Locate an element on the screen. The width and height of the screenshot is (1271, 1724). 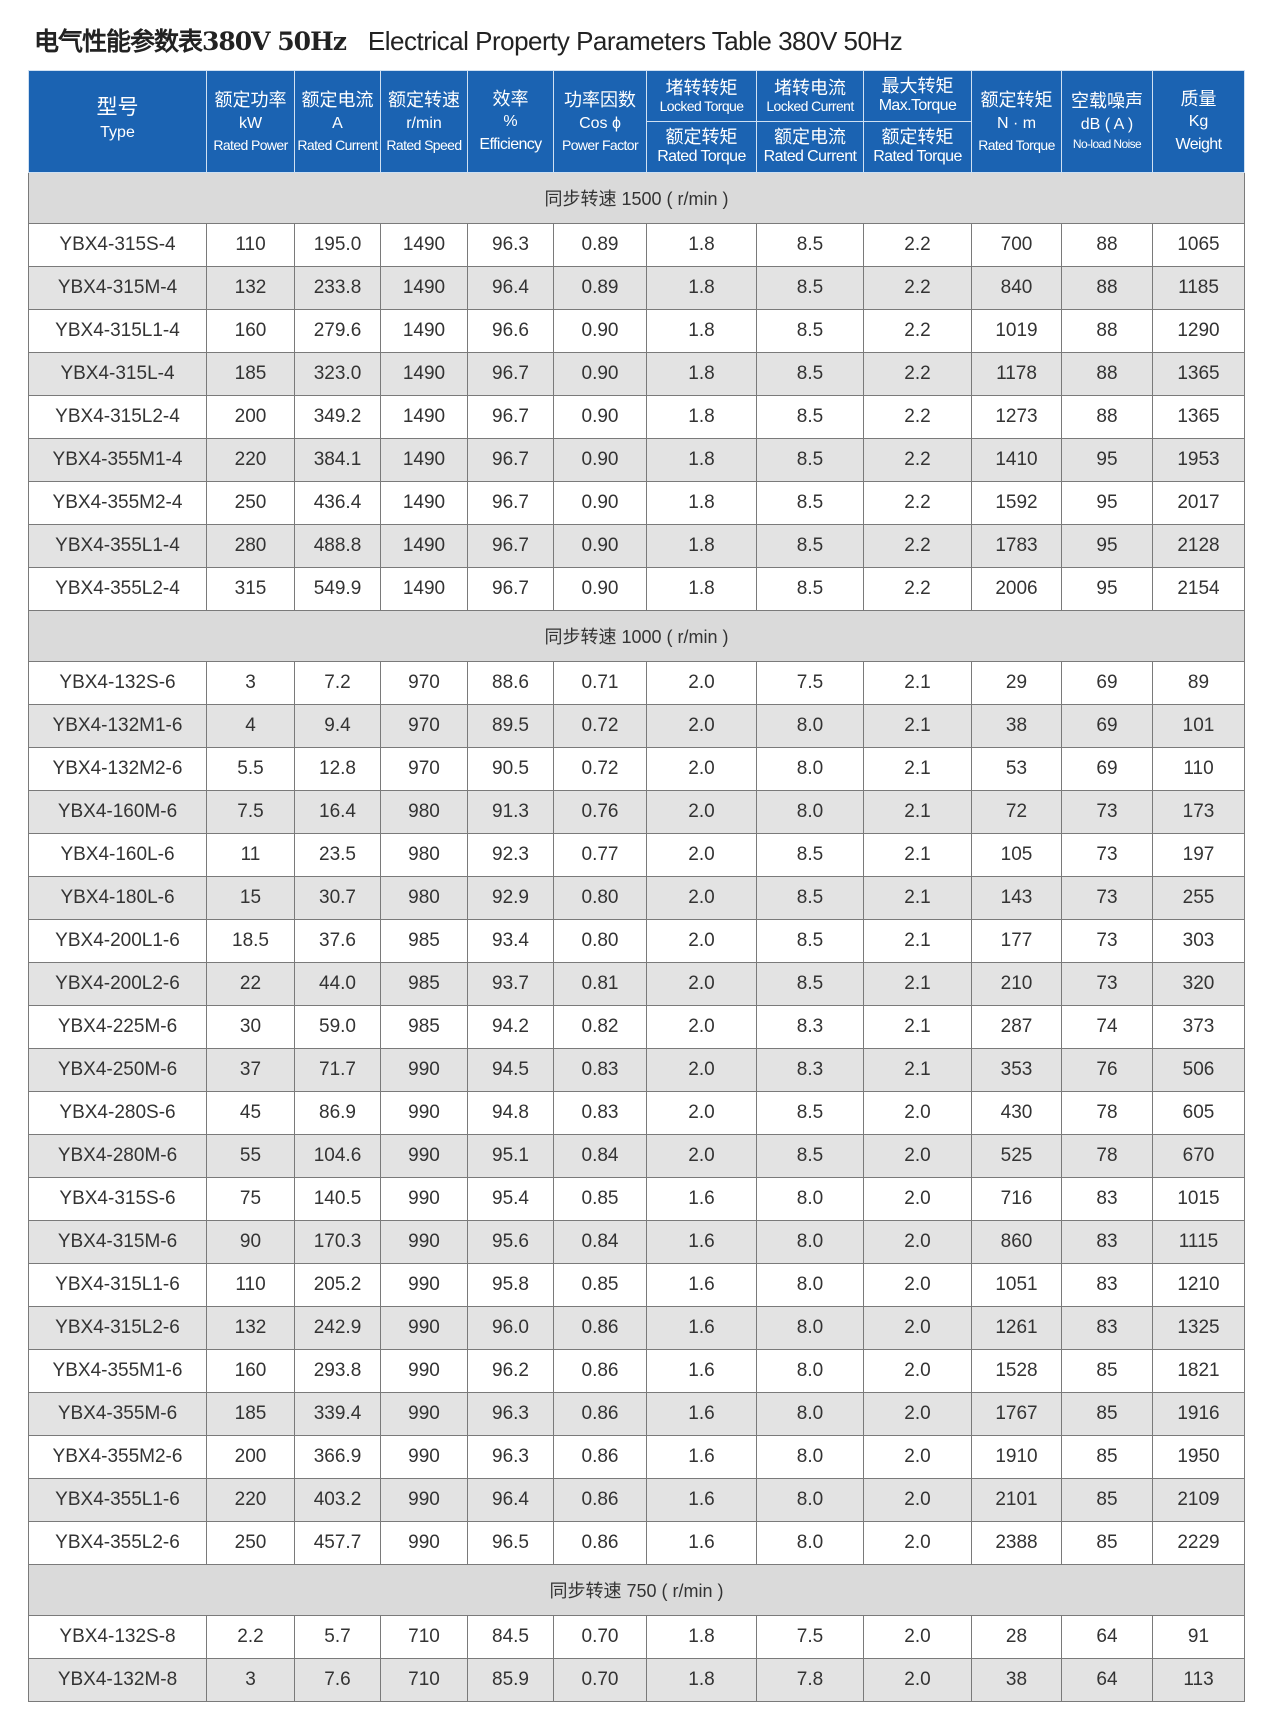
value-cell: 1410 is located at coordinates (1016, 460).